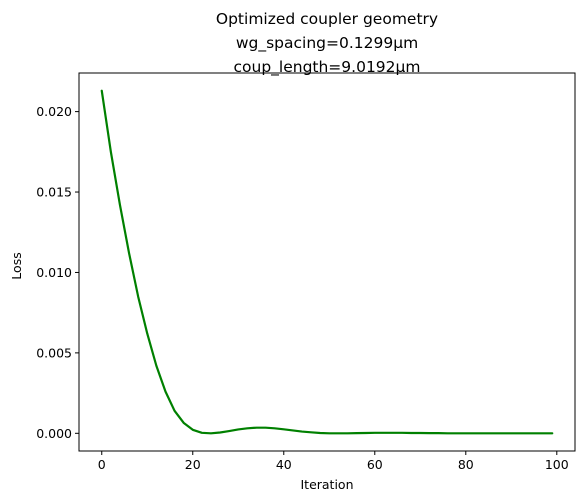  What do you see at coordinates (557, 464) in the screenshot?
I see `x-tick-label: 100` at bounding box center [557, 464].